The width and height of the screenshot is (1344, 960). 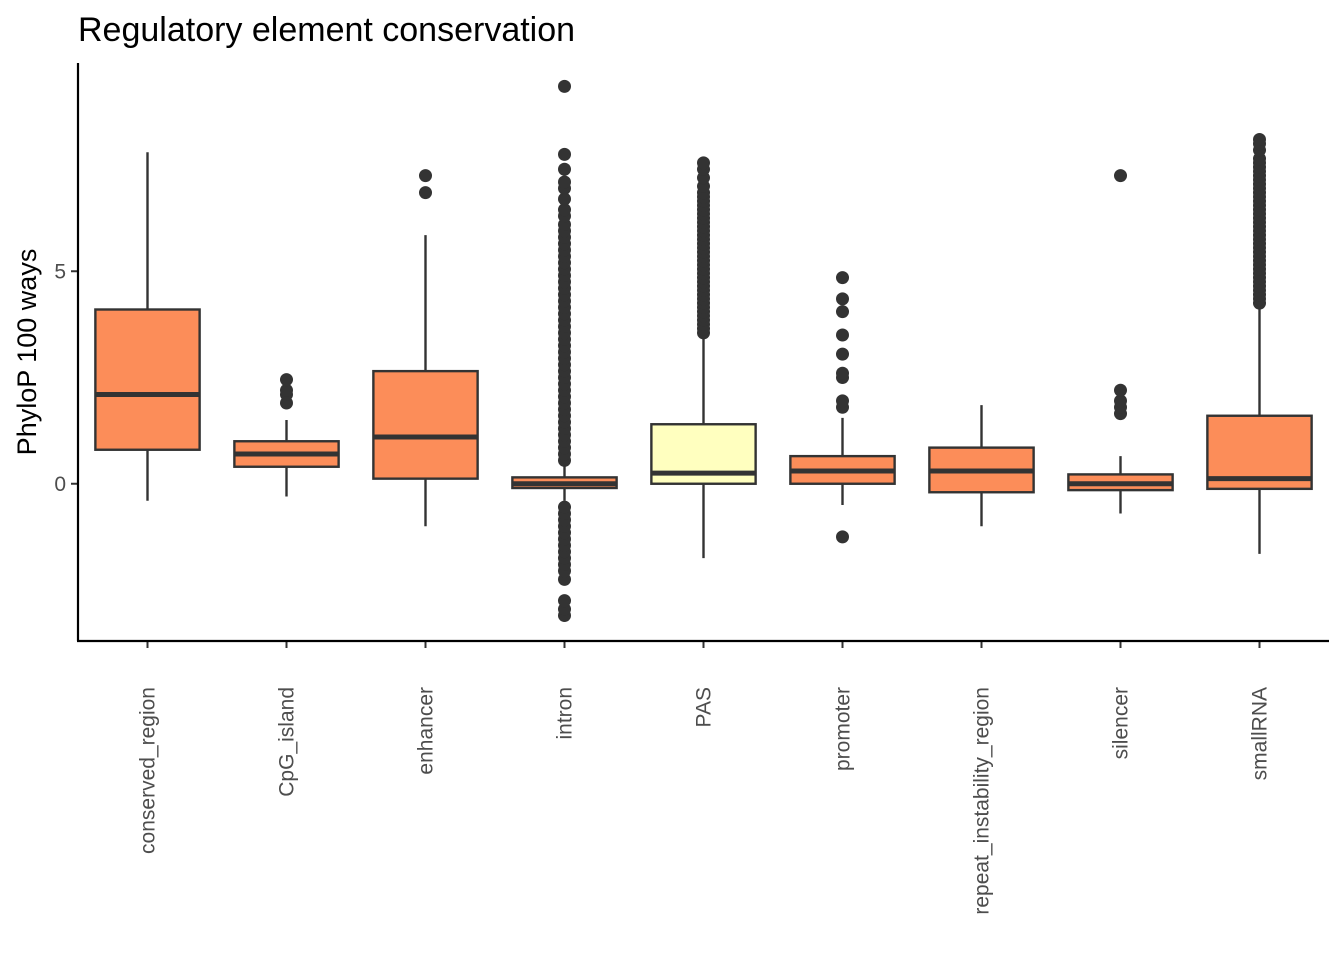 What do you see at coordinates (60, 484) in the screenshot?
I see `y-tick-label: 0` at bounding box center [60, 484].